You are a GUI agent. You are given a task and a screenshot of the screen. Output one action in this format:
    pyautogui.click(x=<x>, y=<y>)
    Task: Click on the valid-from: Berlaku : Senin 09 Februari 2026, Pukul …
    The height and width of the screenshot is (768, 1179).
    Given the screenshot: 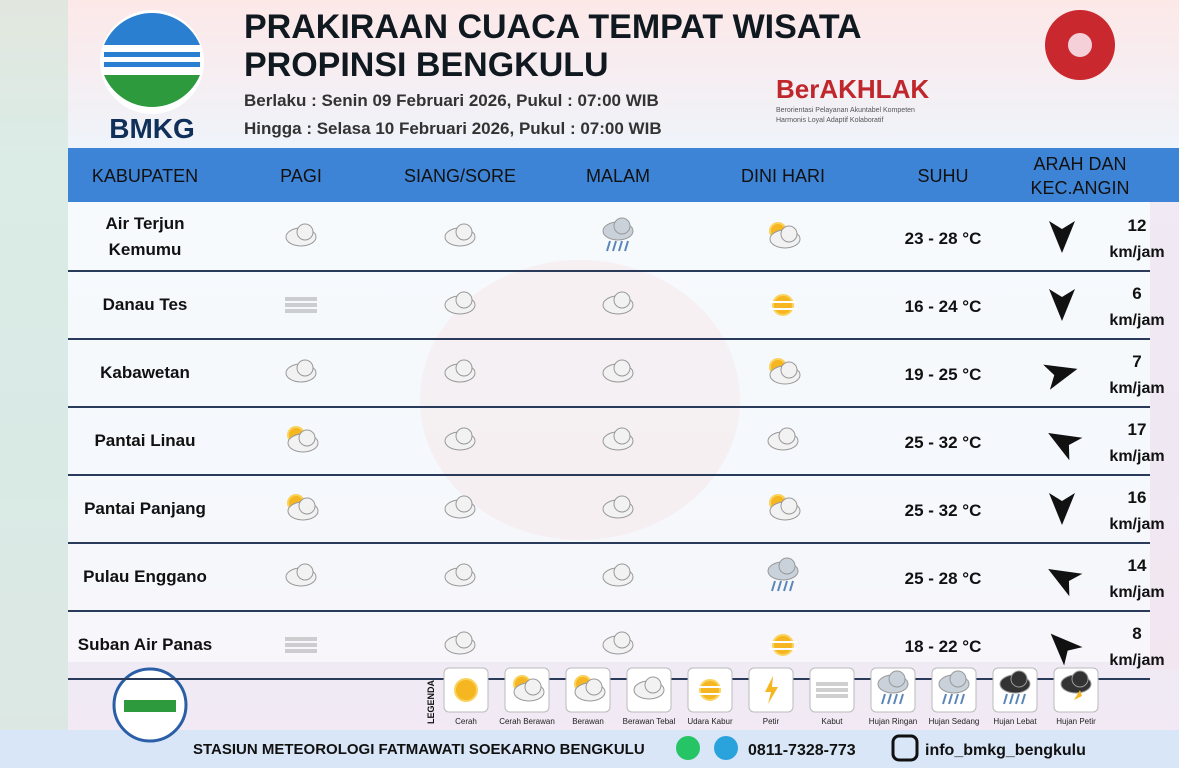 What is the action you would take?
    pyautogui.click(x=451, y=100)
    